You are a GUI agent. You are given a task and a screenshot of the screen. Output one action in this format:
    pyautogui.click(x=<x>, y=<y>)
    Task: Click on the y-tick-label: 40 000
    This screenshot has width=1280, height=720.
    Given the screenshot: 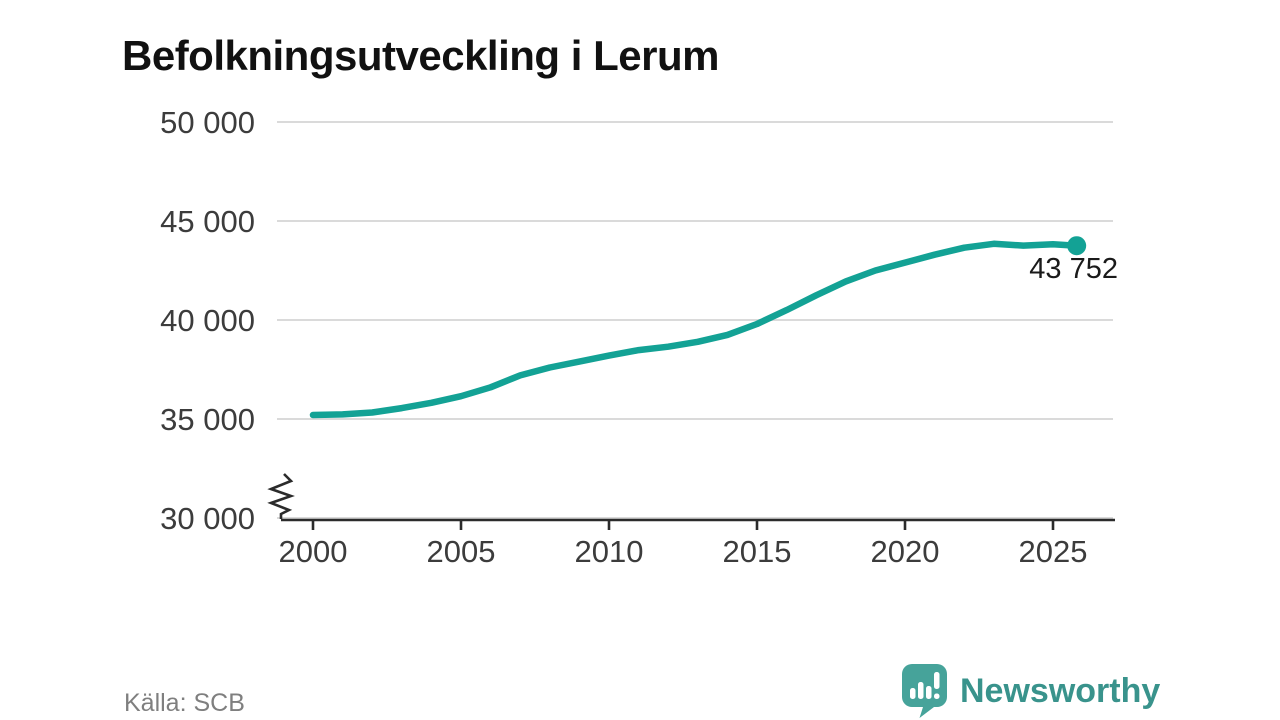 What is the action you would take?
    pyautogui.click(x=207, y=320)
    